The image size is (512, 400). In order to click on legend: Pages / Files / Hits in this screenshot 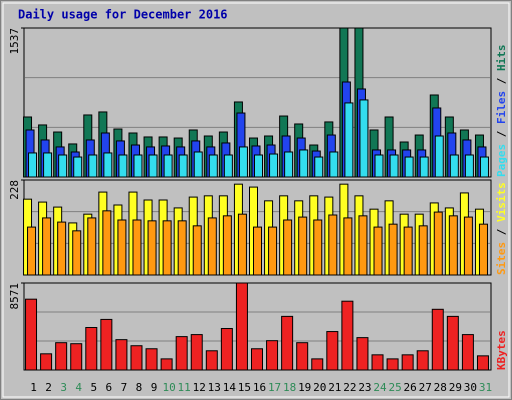, I will do `click(501, 111)`.